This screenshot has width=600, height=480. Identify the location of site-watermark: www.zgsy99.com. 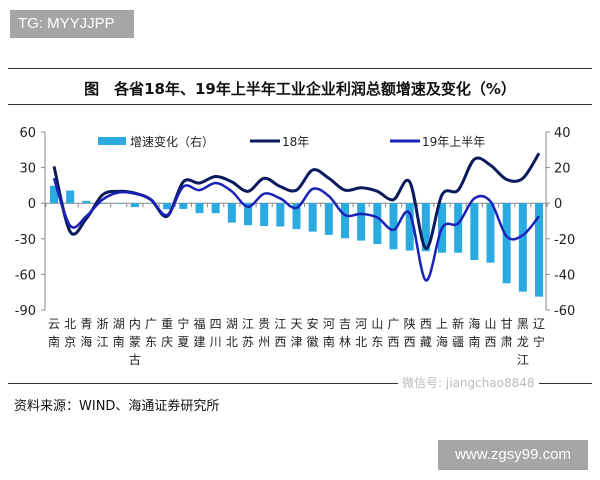
(513, 455).